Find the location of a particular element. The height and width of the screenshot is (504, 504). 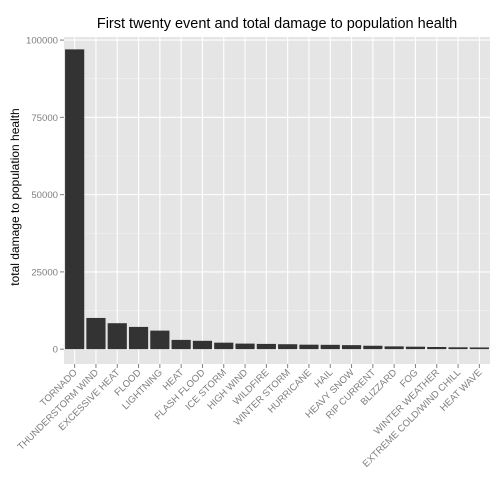

y-axis-title: total damage to population health is located at coordinates (15, 196).